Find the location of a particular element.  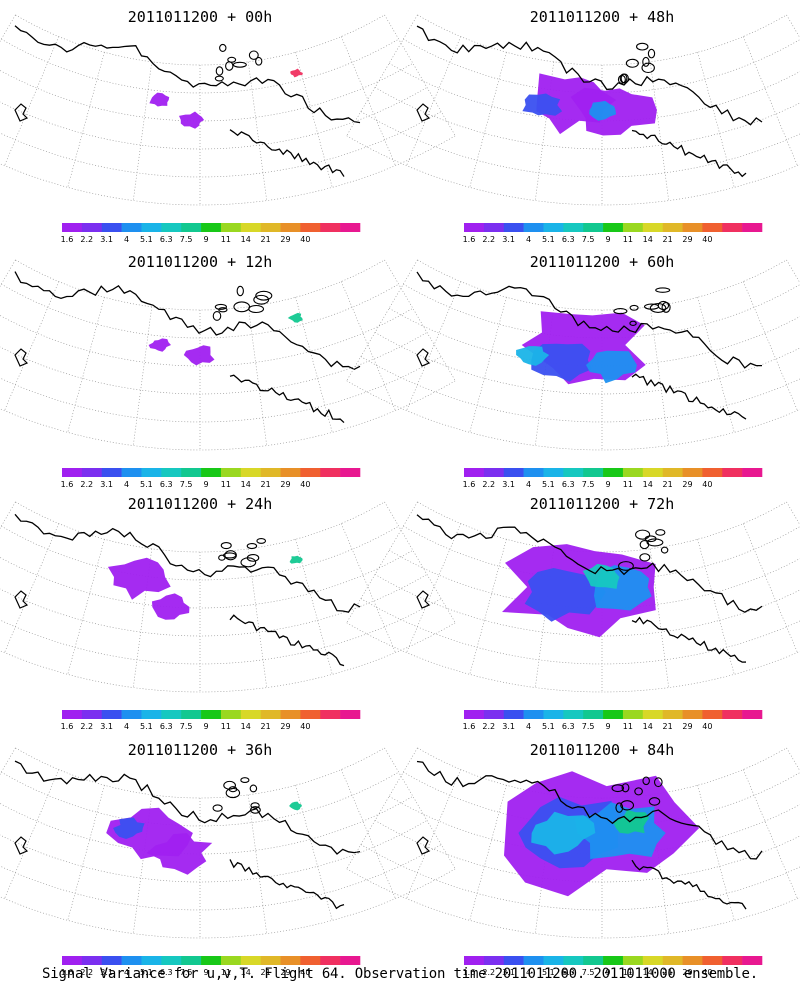

panel-title: 2011011200 + 12h is located at coordinates (200, 262).